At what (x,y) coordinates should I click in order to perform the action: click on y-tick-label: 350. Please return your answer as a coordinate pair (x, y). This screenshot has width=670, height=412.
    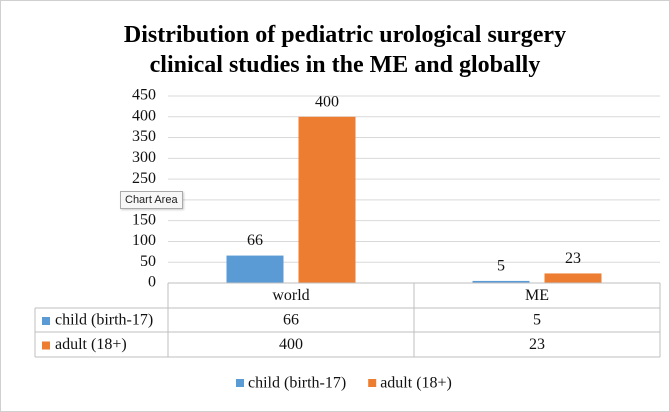
    Looking at the image, I should click on (144, 136).